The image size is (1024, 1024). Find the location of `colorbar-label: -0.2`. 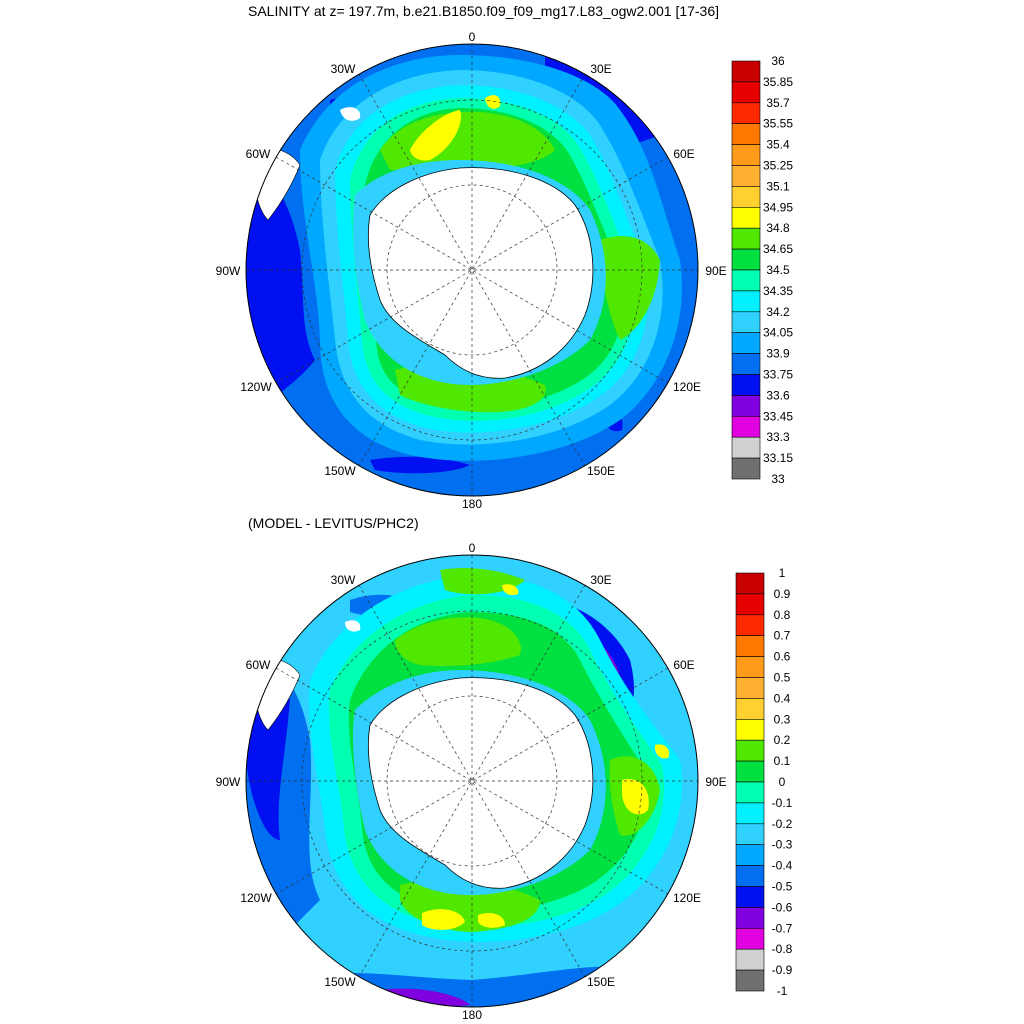

colorbar-label: -0.2 is located at coordinates (782, 824).